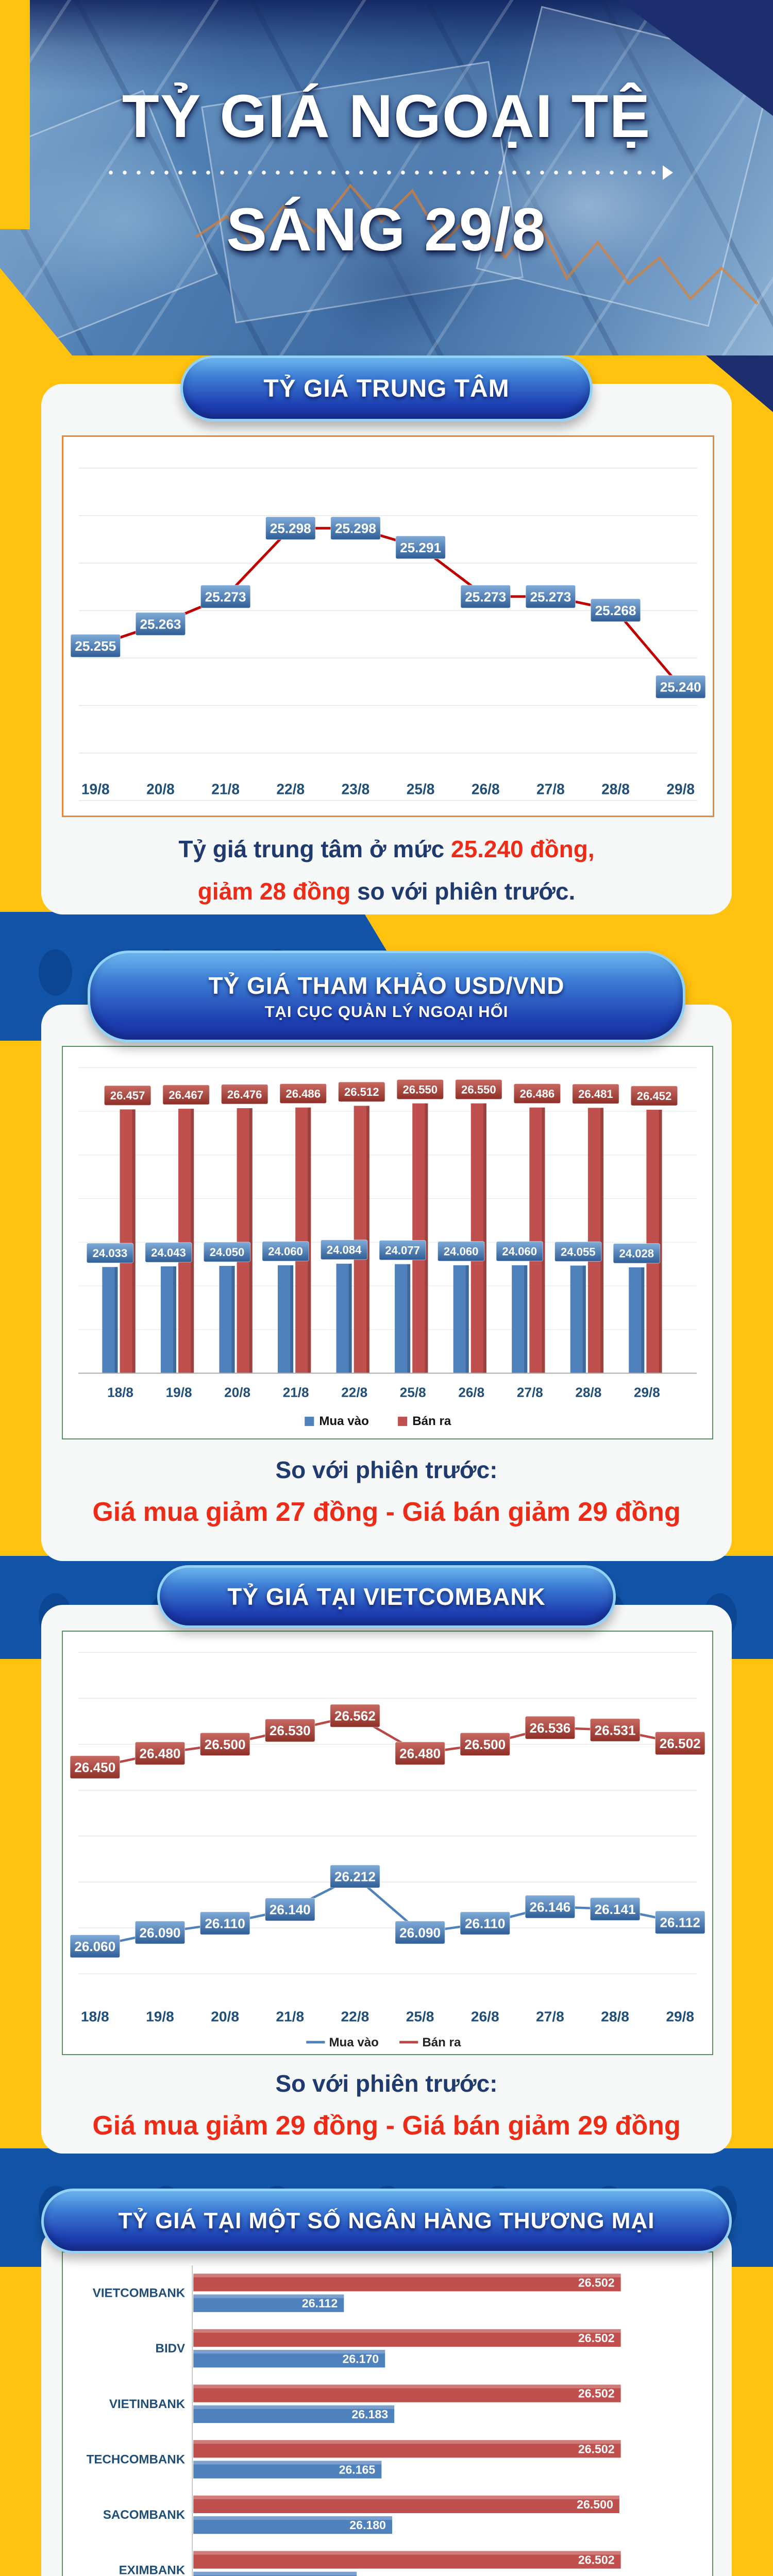 This screenshot has width=773, height=2576. I want to click on svg-text: 26.452, so click(654, 1096).